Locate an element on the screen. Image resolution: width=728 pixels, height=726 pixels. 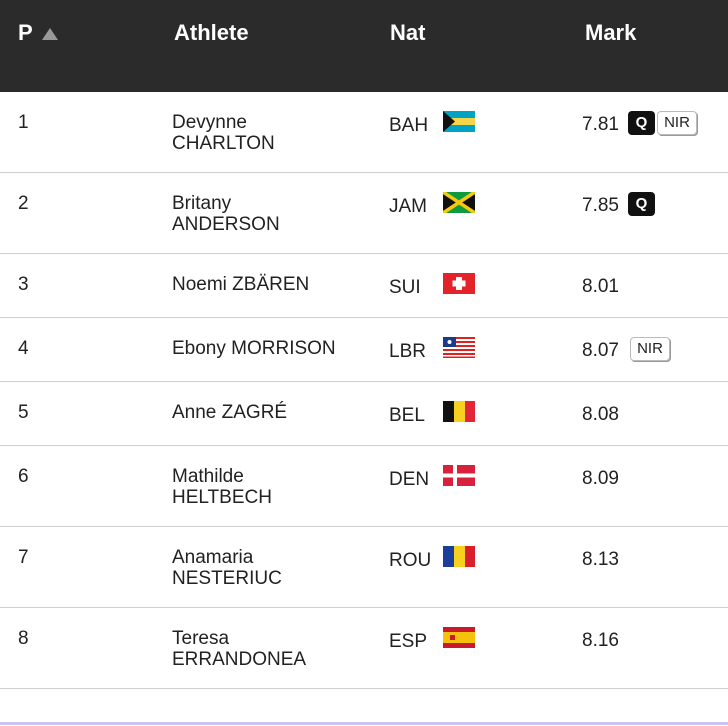
table-header: P Athlete Nat Mark is located at coordinates (364, 46).